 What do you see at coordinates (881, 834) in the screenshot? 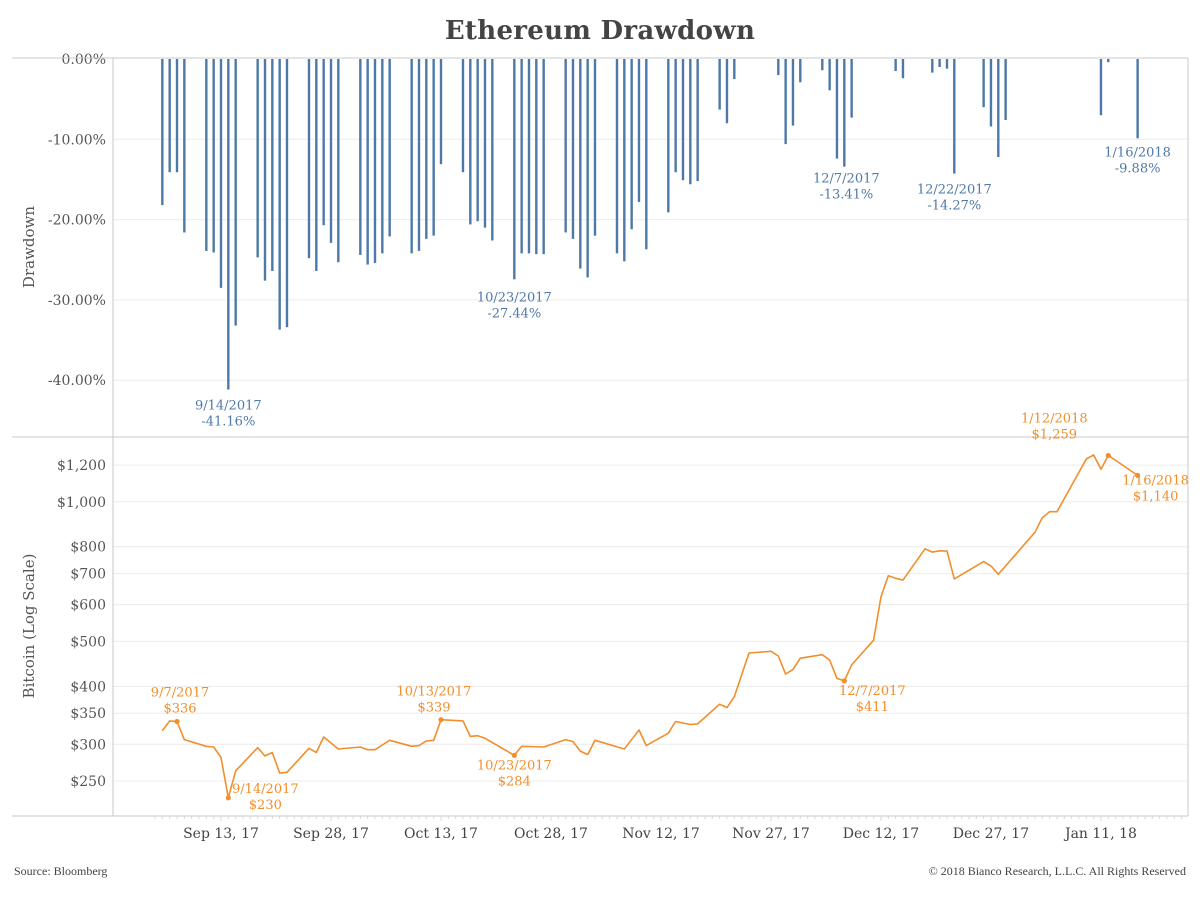
I see `x-tick-label: Dec 12, 17` at bounding box center [881, 834].